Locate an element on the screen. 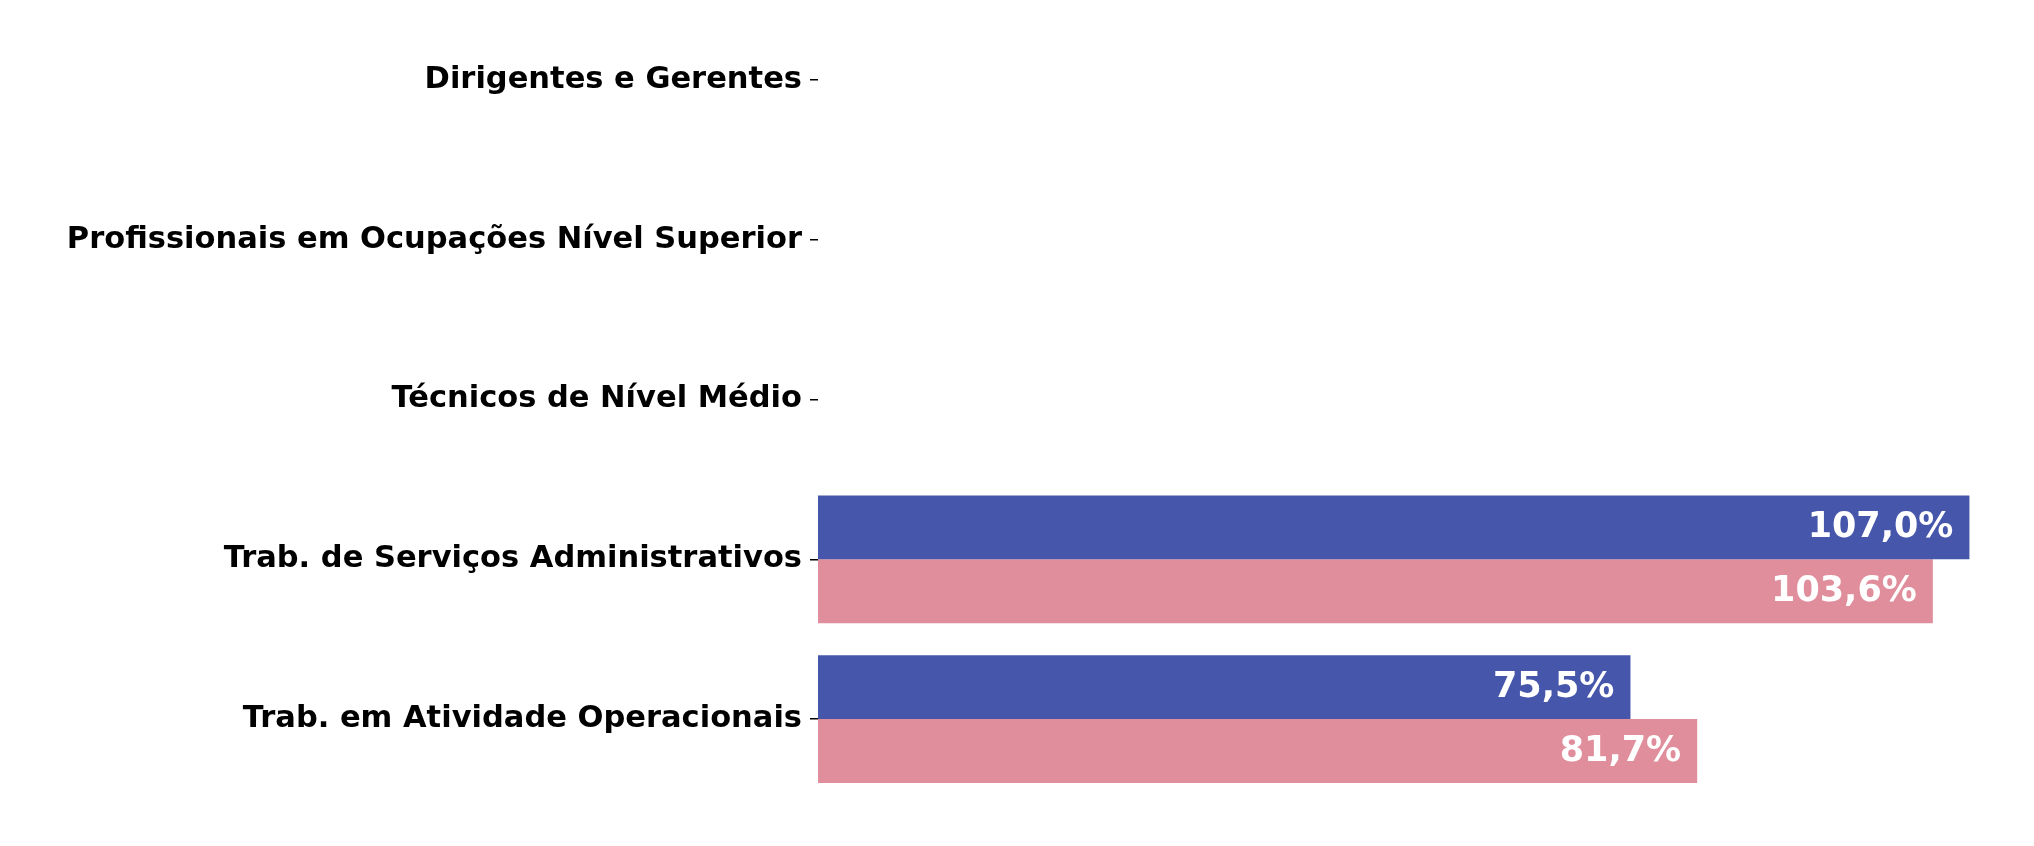 The width and height of the screenshot is (2034, 846). data-label: 107,0% is located at coordinates (1880, 525).